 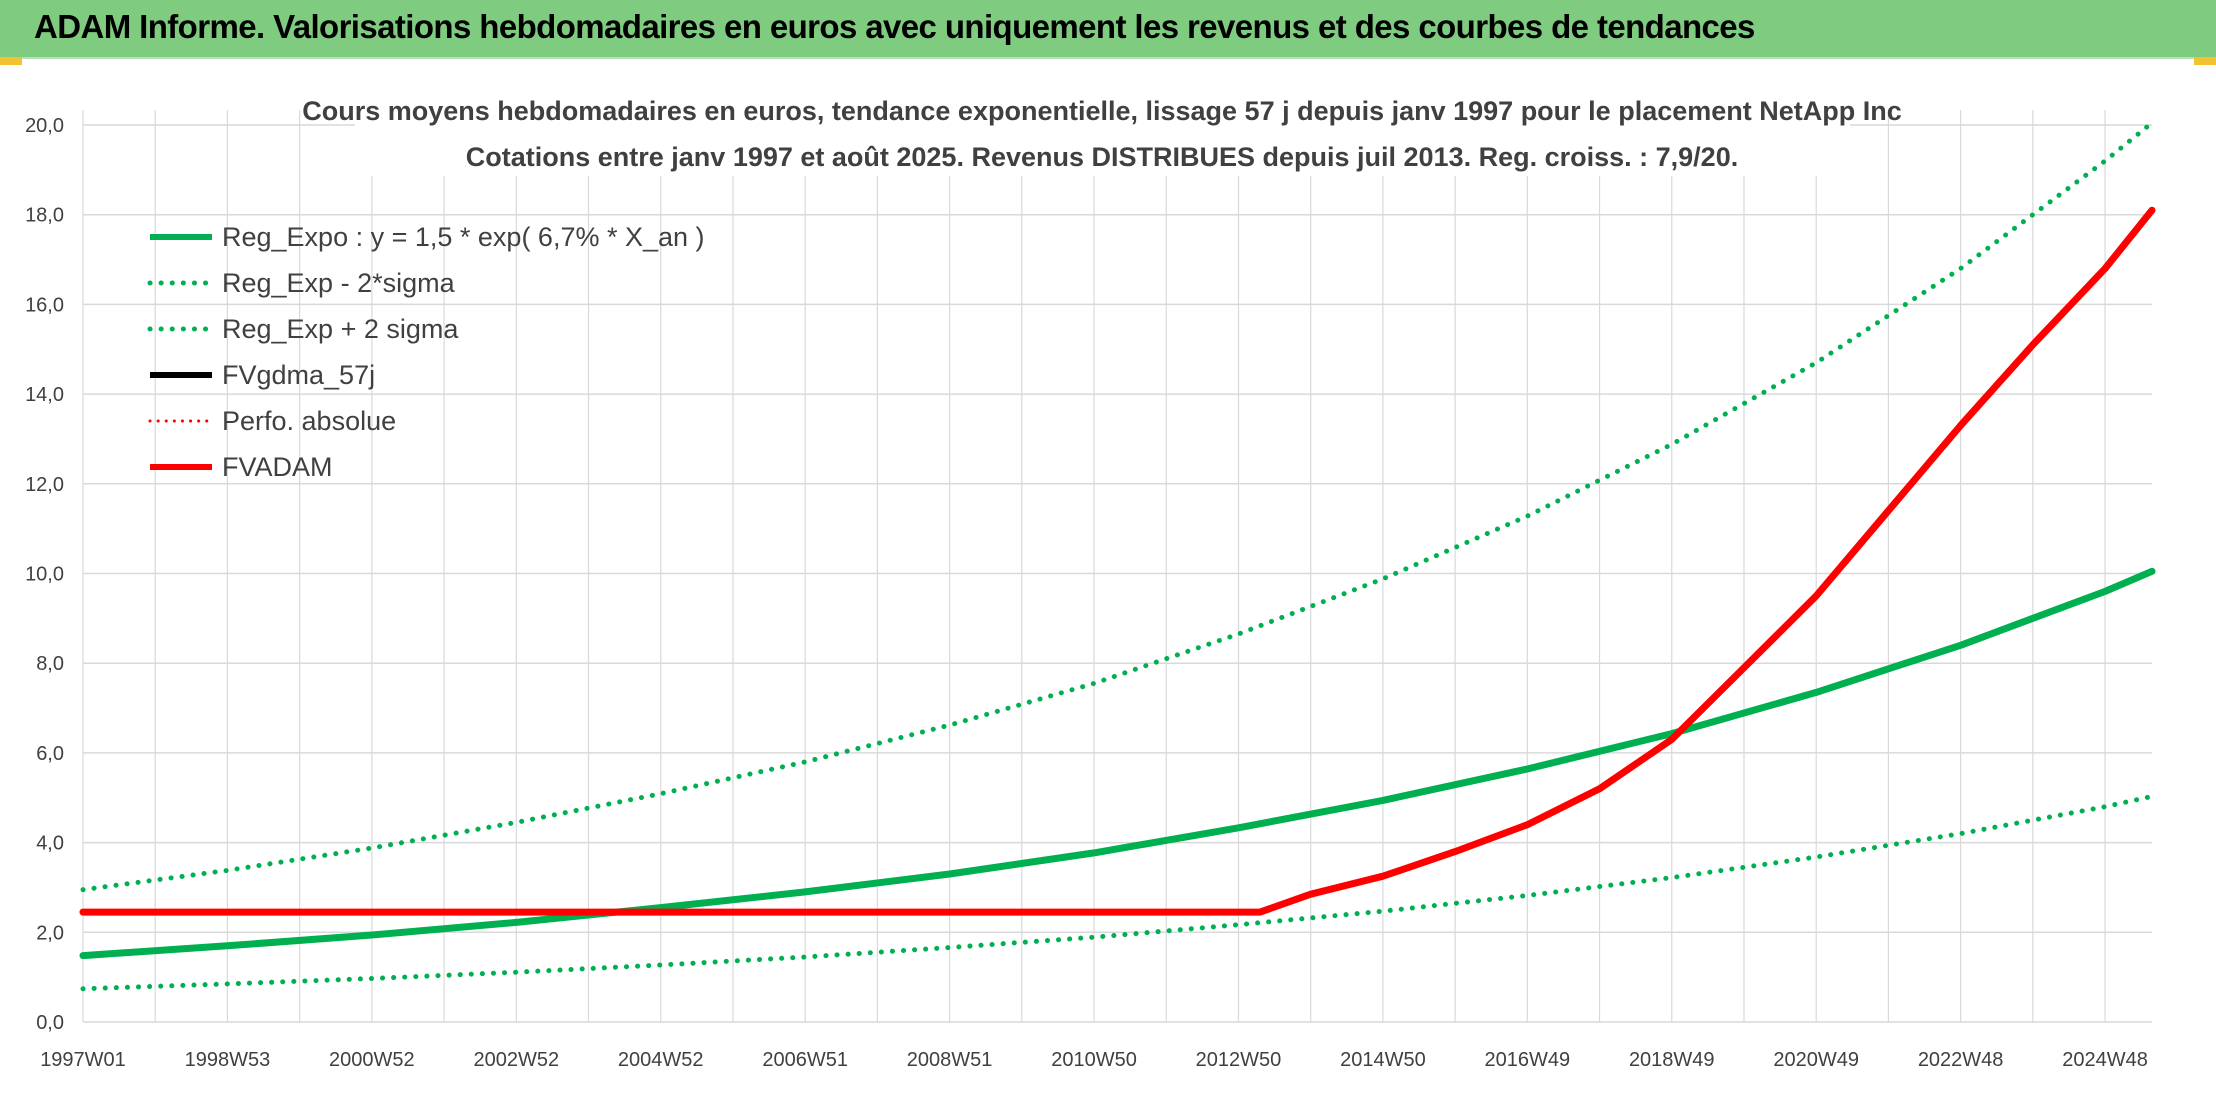 I want to click on x-tick-label: 1998W53, so click(x=228, y=1060).